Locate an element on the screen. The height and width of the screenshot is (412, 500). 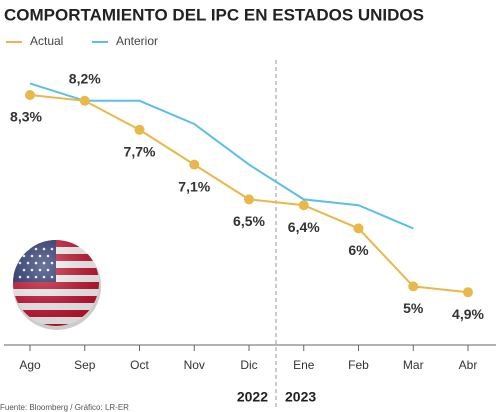
year-label: 2023 is located at coordinates (300, 397).